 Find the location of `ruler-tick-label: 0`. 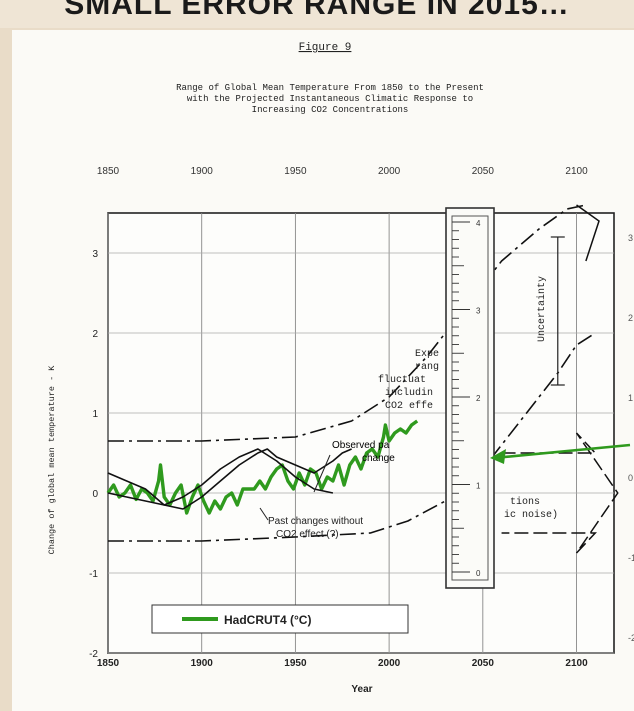

ruler-tick-label: 0 is located at coordinates (478, 573).